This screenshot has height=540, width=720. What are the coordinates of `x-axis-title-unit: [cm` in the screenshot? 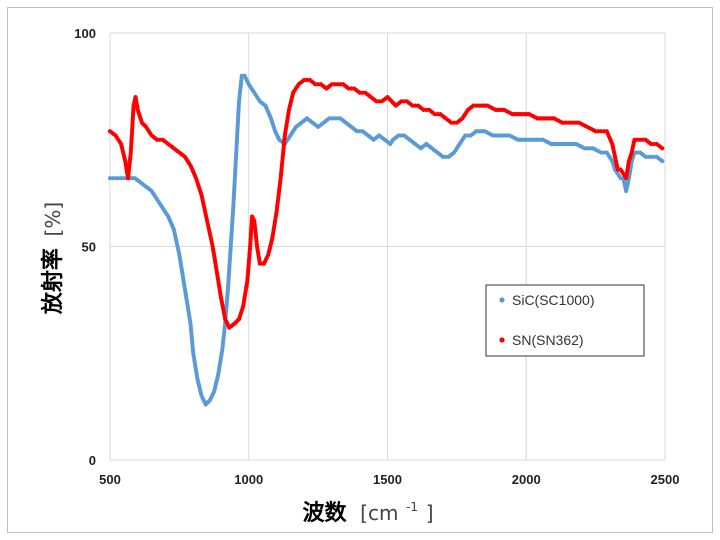 It's located at (379, 513).